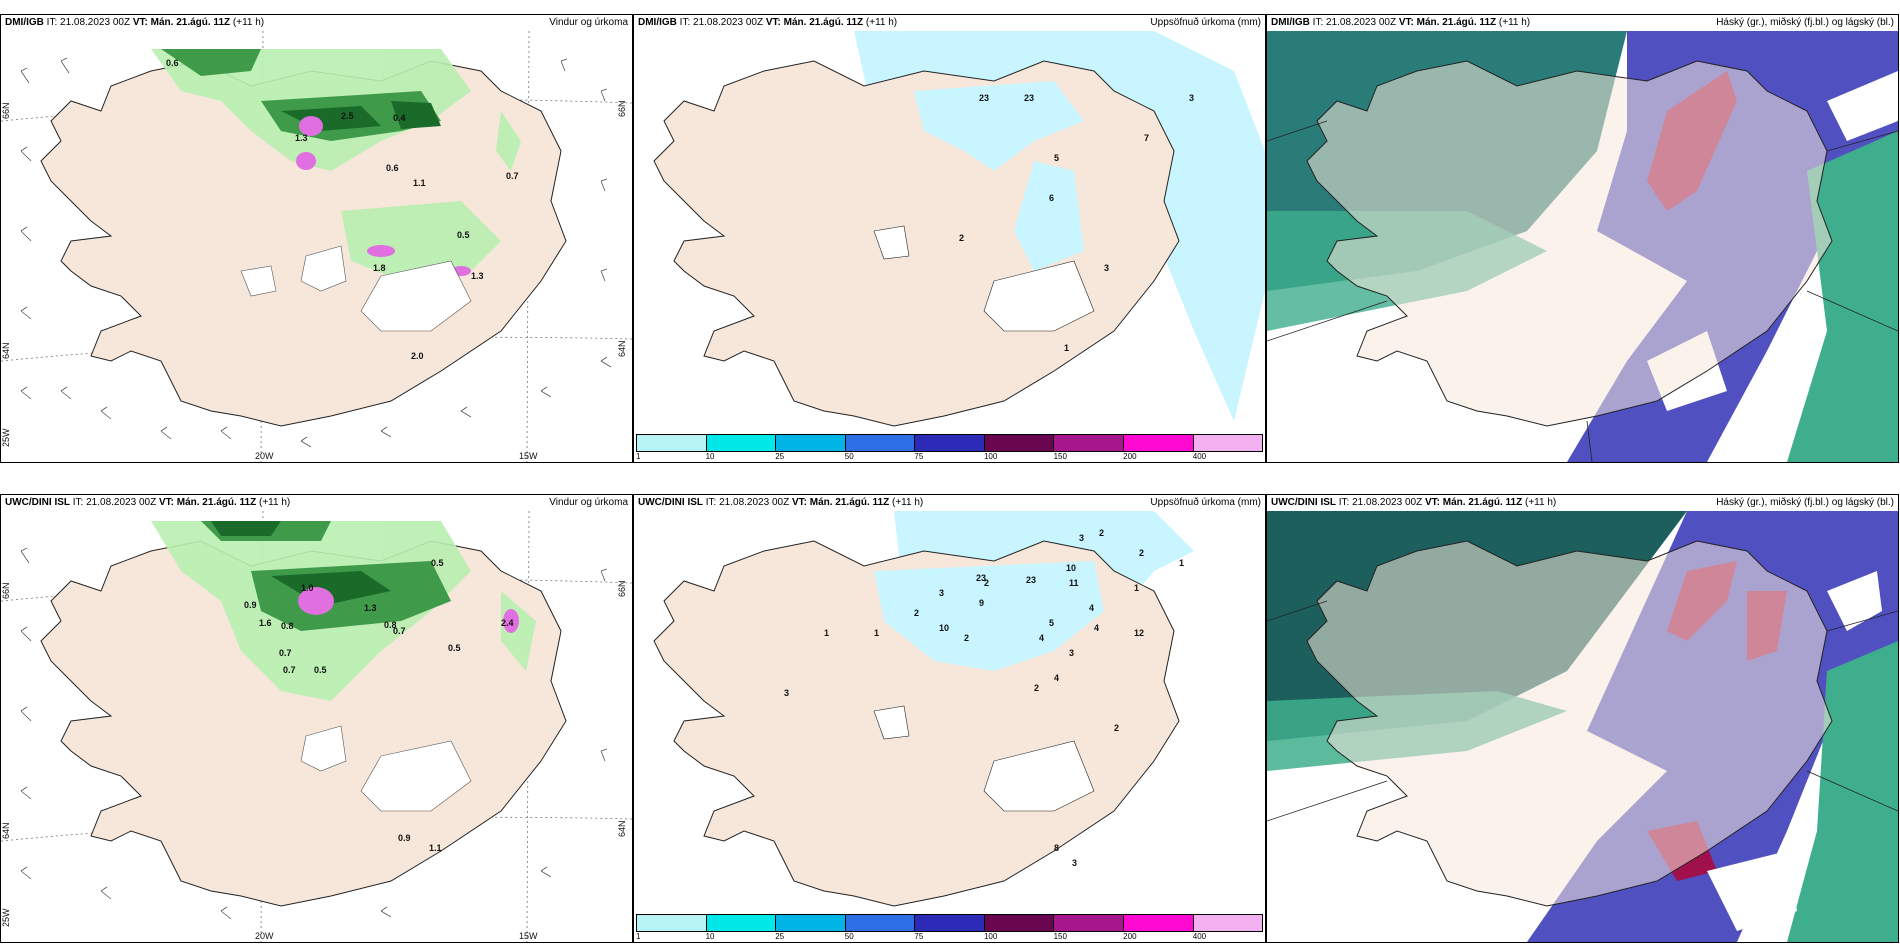 This screenshot has height=950, width=1900. Describe the element at coordinates (638, 936) in the screenshot. I see `colorbar-tick: 1` at that location.